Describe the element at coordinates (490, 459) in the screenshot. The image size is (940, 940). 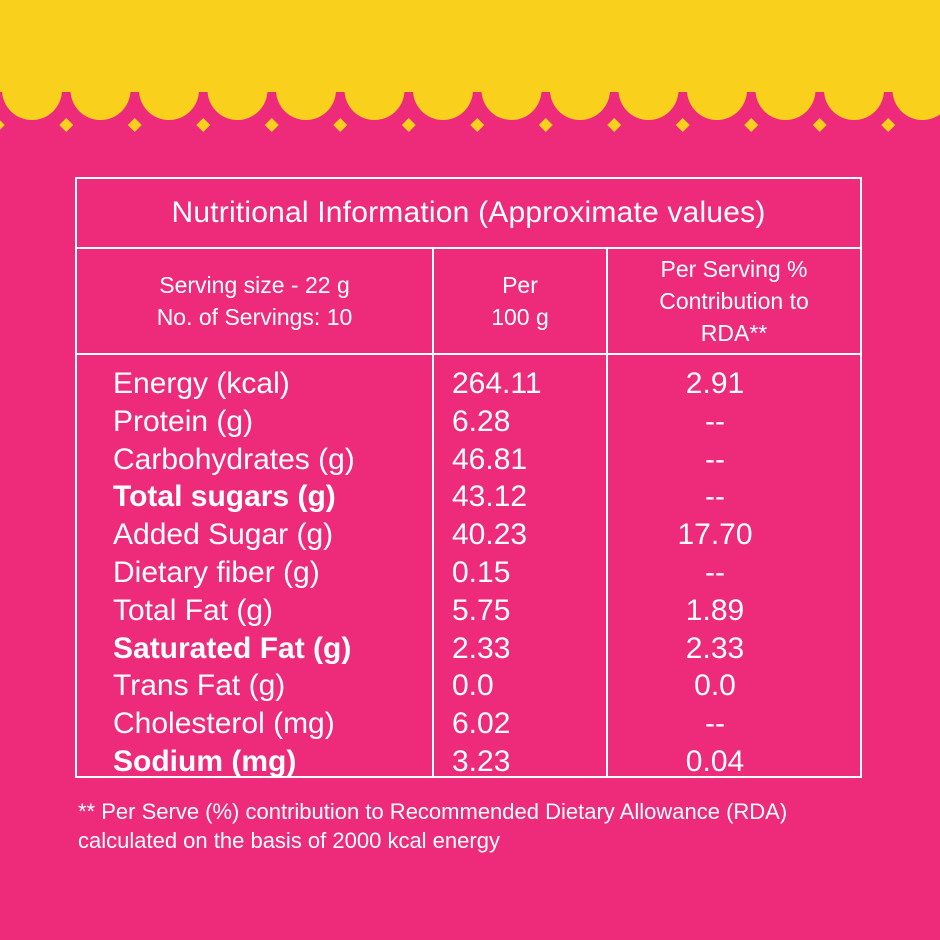
I see `per-100g-value: 46.81` at that location.